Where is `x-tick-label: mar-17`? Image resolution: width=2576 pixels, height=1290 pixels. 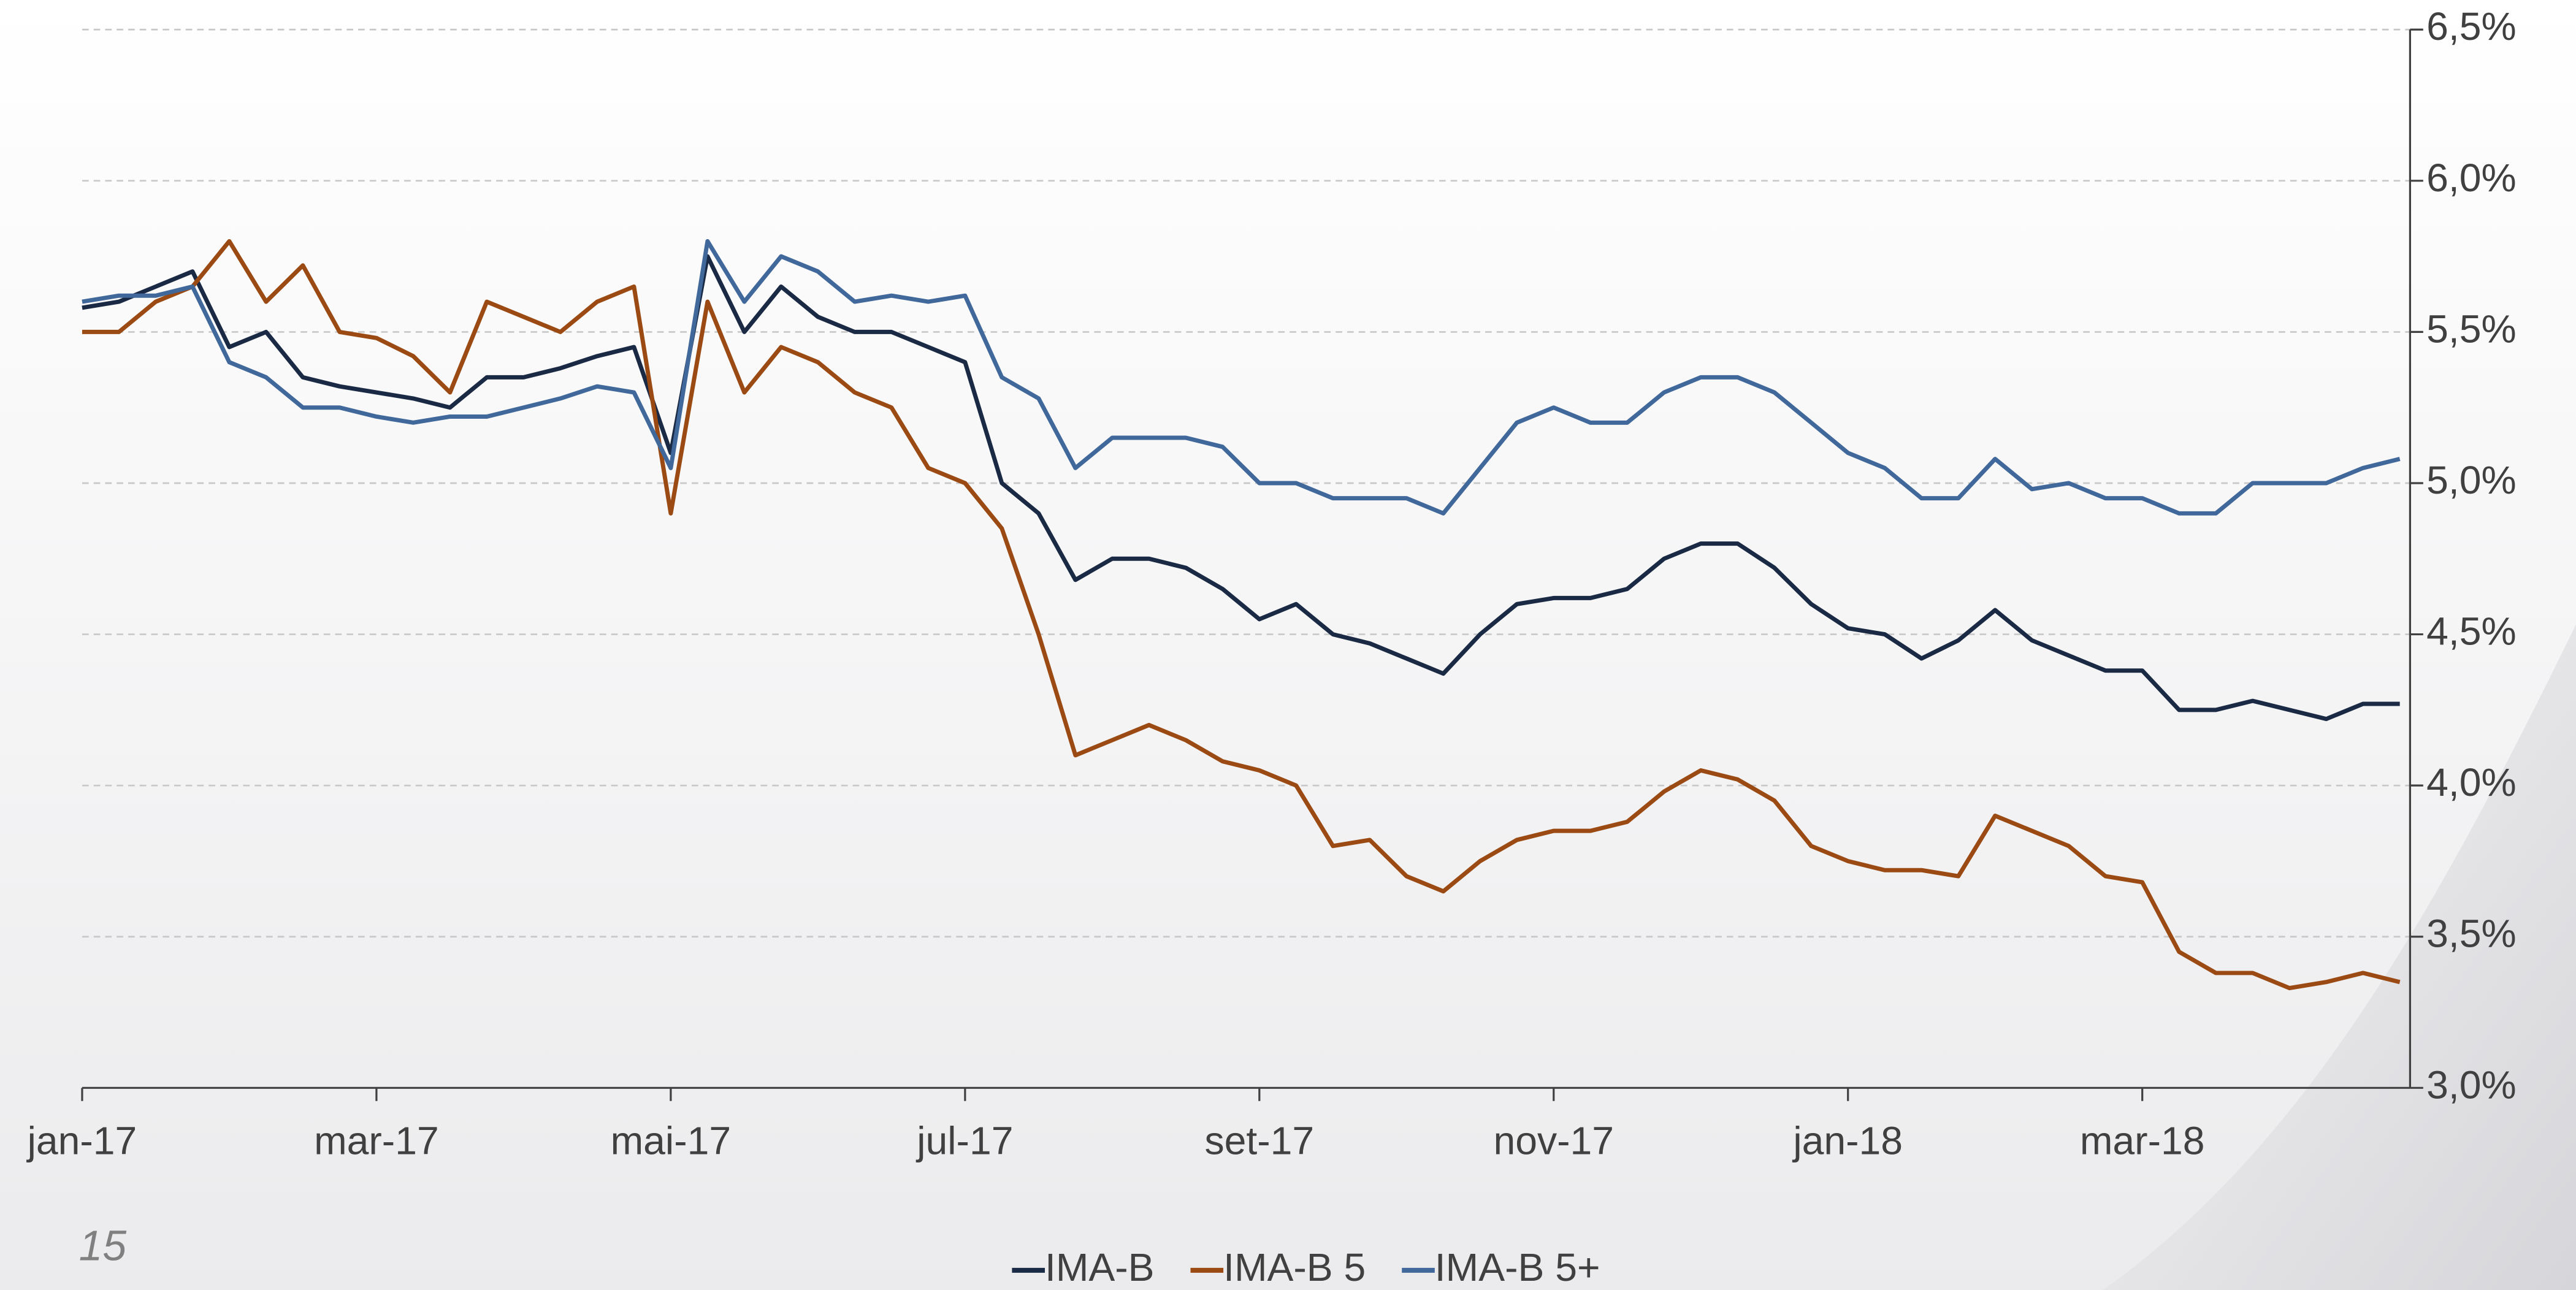
x-tick-label: mar-17 is located at coordinates (376, 1140).